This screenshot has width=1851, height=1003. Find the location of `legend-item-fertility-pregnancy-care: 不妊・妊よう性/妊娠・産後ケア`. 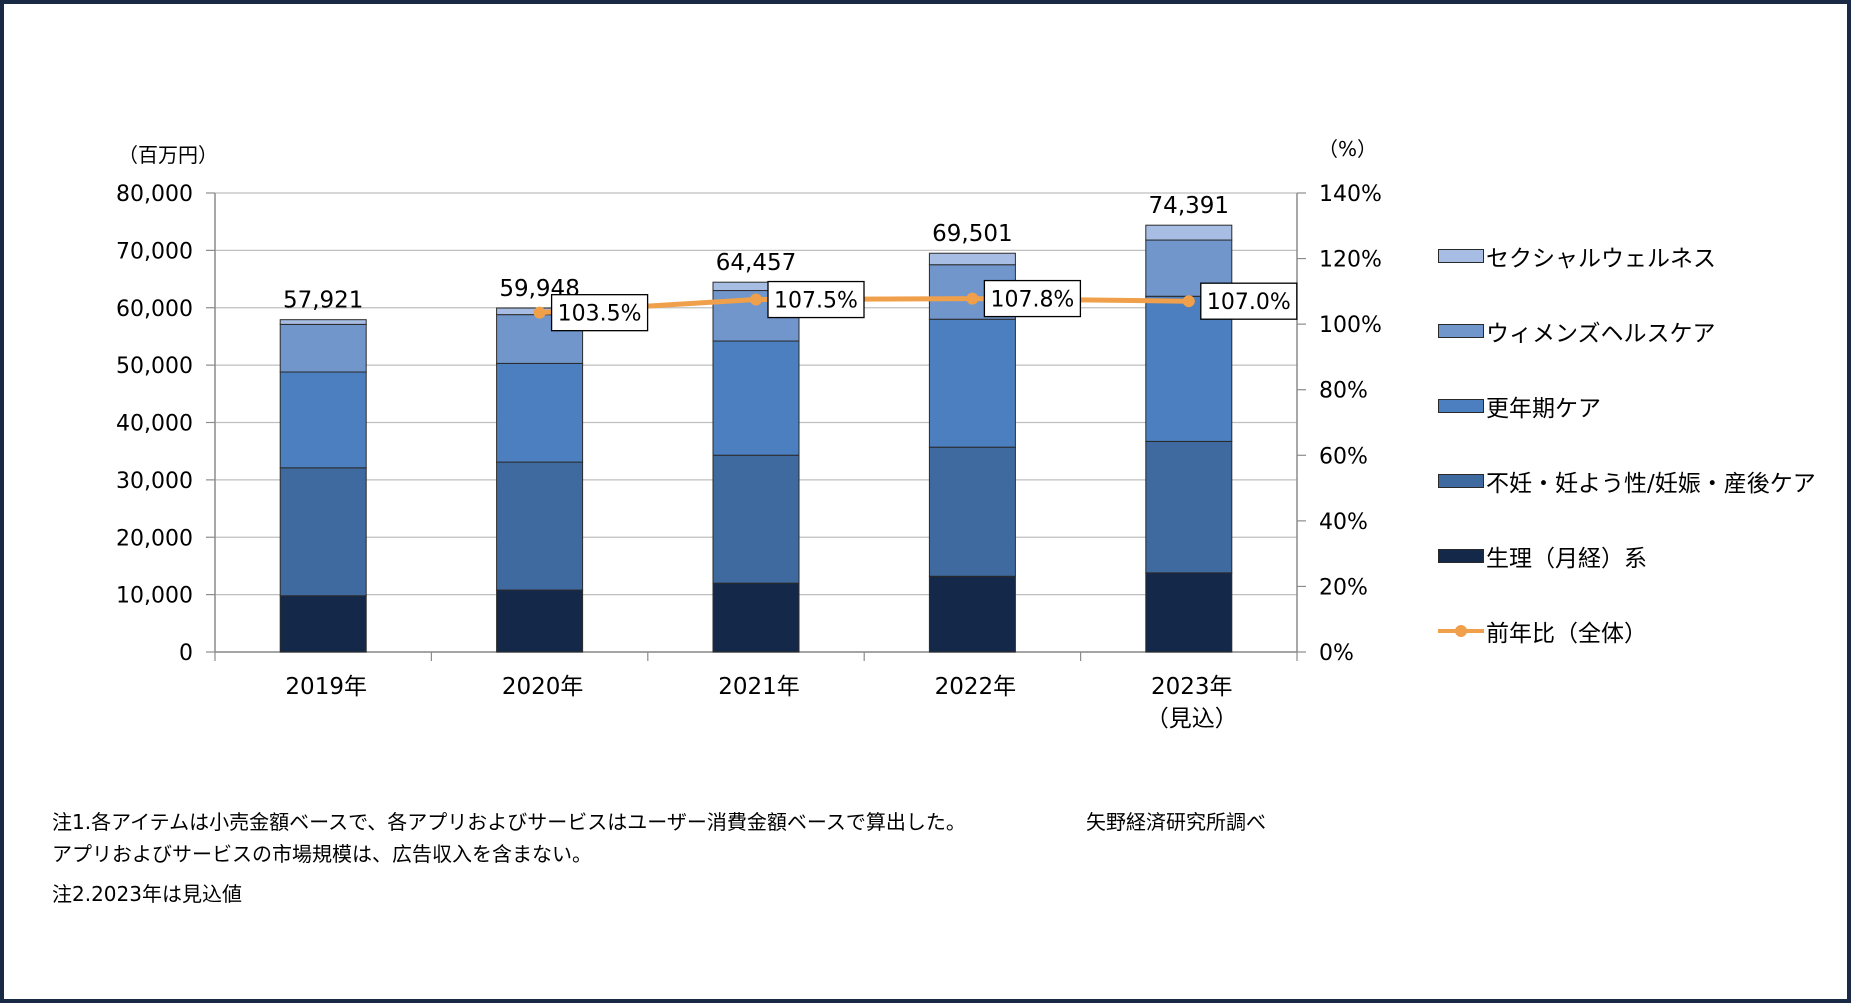

legend-item-fertility-pregnancy-care: 不妊・妊よう性/妊娠・産後ケア is located at coordinates (1627, 480).